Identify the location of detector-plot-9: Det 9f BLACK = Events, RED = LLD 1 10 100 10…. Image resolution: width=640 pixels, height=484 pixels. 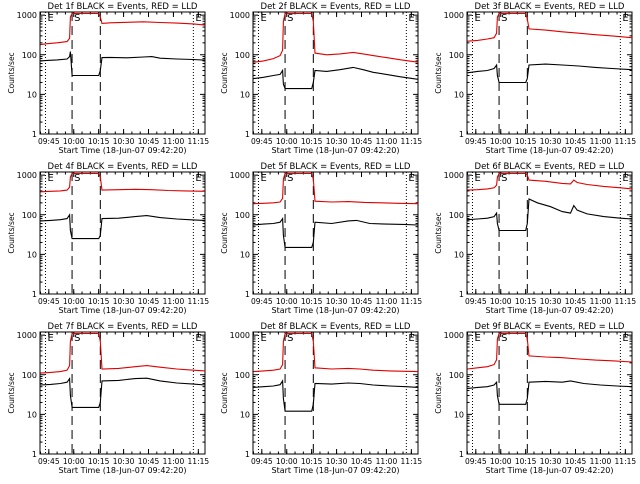
(535, 398).